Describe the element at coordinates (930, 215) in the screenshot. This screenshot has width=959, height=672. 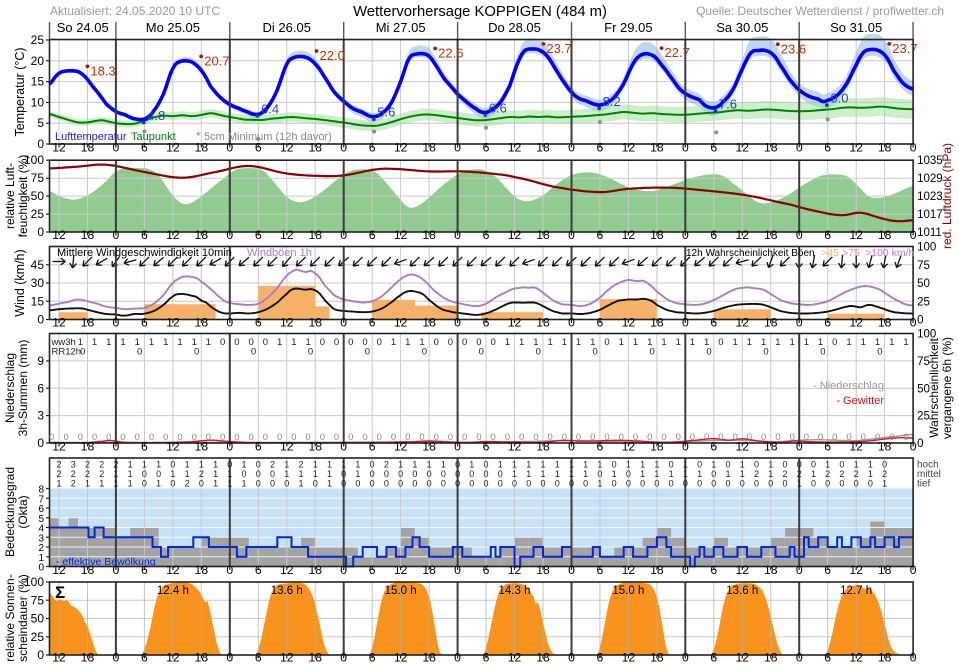
I see `svg-text: 1017` at that location.